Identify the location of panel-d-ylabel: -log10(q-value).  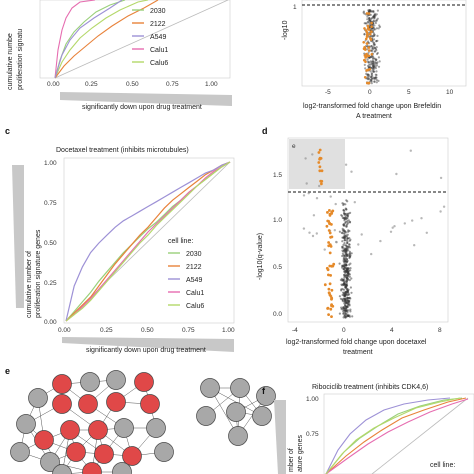
(260, 256).